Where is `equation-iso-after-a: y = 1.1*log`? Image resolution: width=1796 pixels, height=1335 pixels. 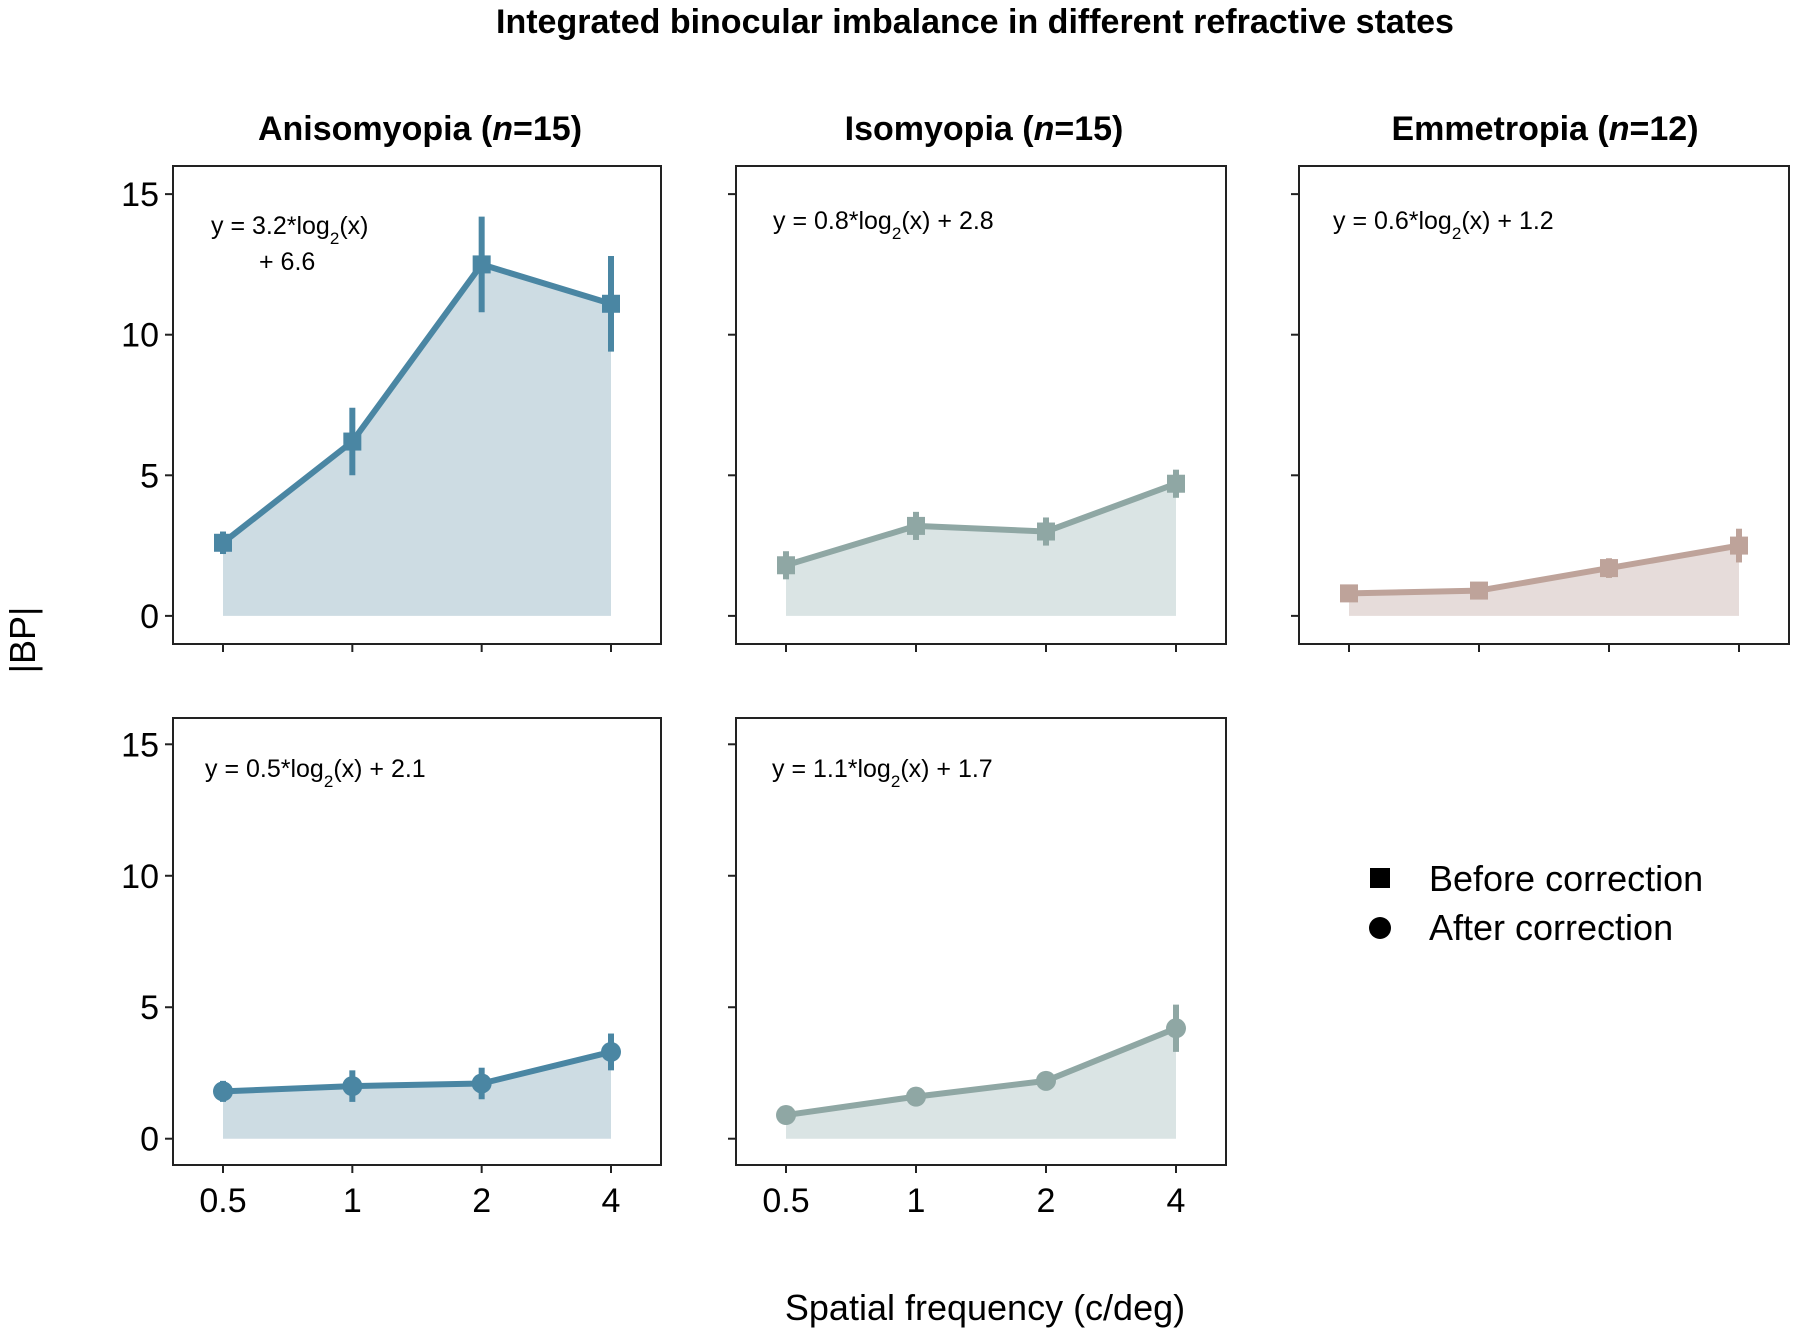 equation-iso-after-a: y = 1.1*log is located at coordinates (831, 769).